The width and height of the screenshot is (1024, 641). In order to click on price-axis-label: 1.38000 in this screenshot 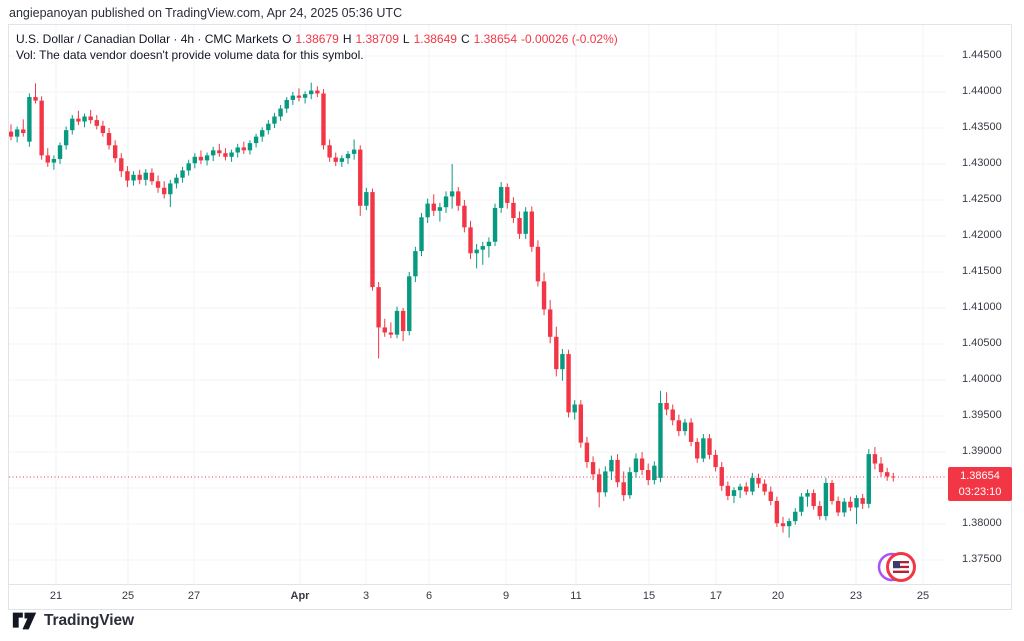, I will do `click(982, 523)`.